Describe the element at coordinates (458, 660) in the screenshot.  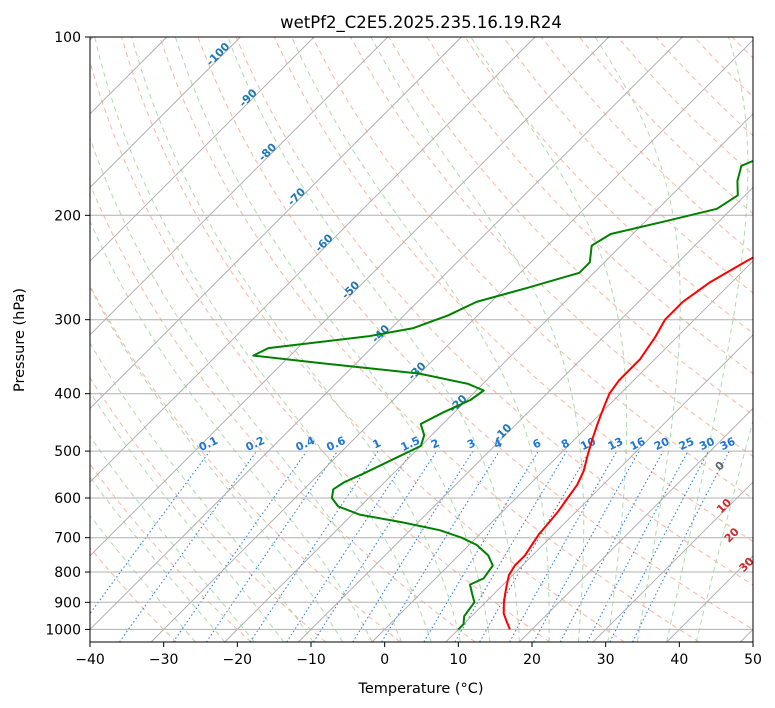
I see `x-tick-label: 10` at that location.